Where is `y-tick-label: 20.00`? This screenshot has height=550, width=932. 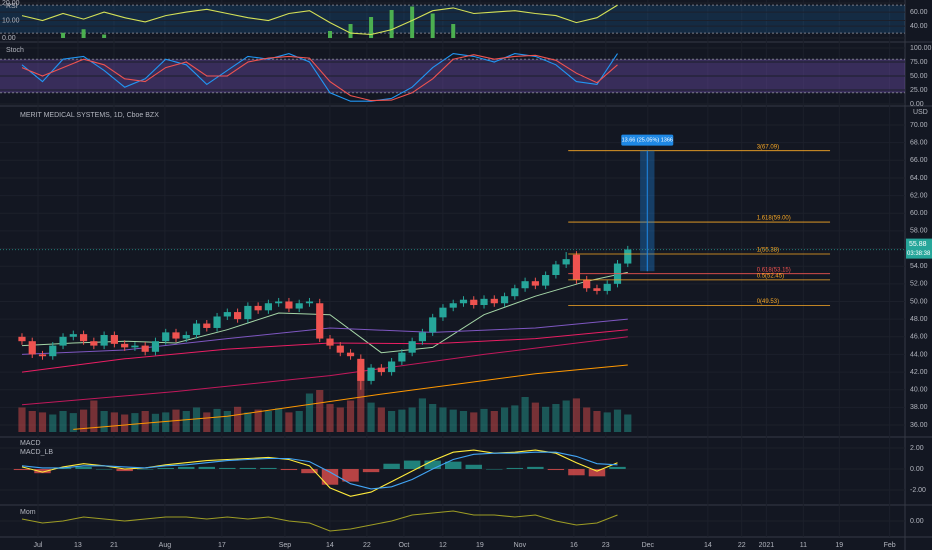 y-tick-label: 20.00 is located at coordinates (11, 3).